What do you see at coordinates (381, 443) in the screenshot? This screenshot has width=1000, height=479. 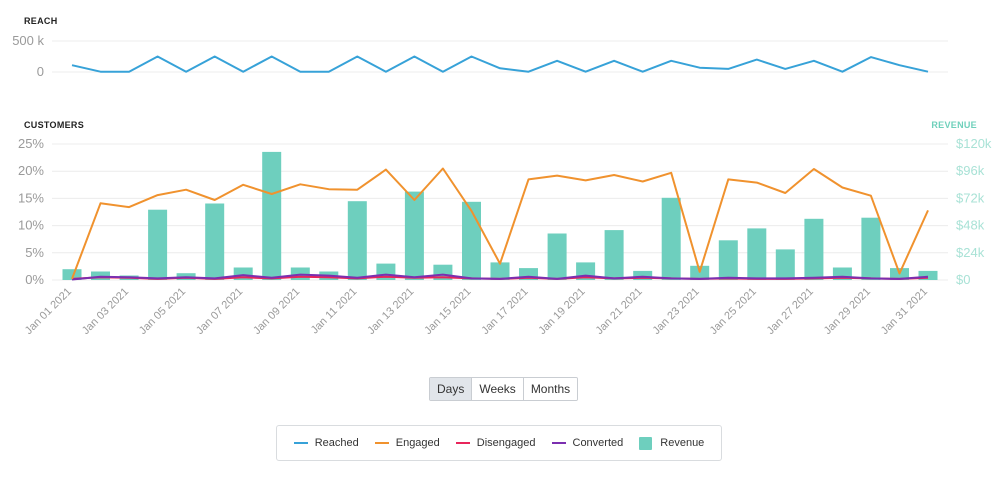 I see `legend-swatch-engaged` at bounding box center [381, 443].